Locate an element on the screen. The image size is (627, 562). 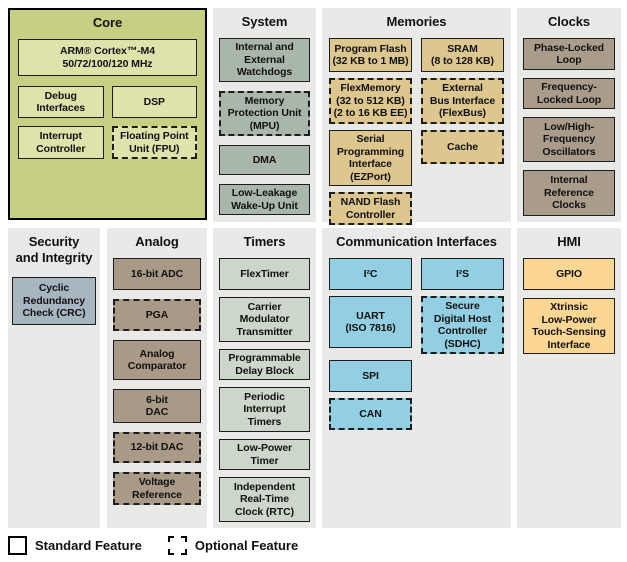
panel-title-hmi: HMI is located at coordinates (569, 241).